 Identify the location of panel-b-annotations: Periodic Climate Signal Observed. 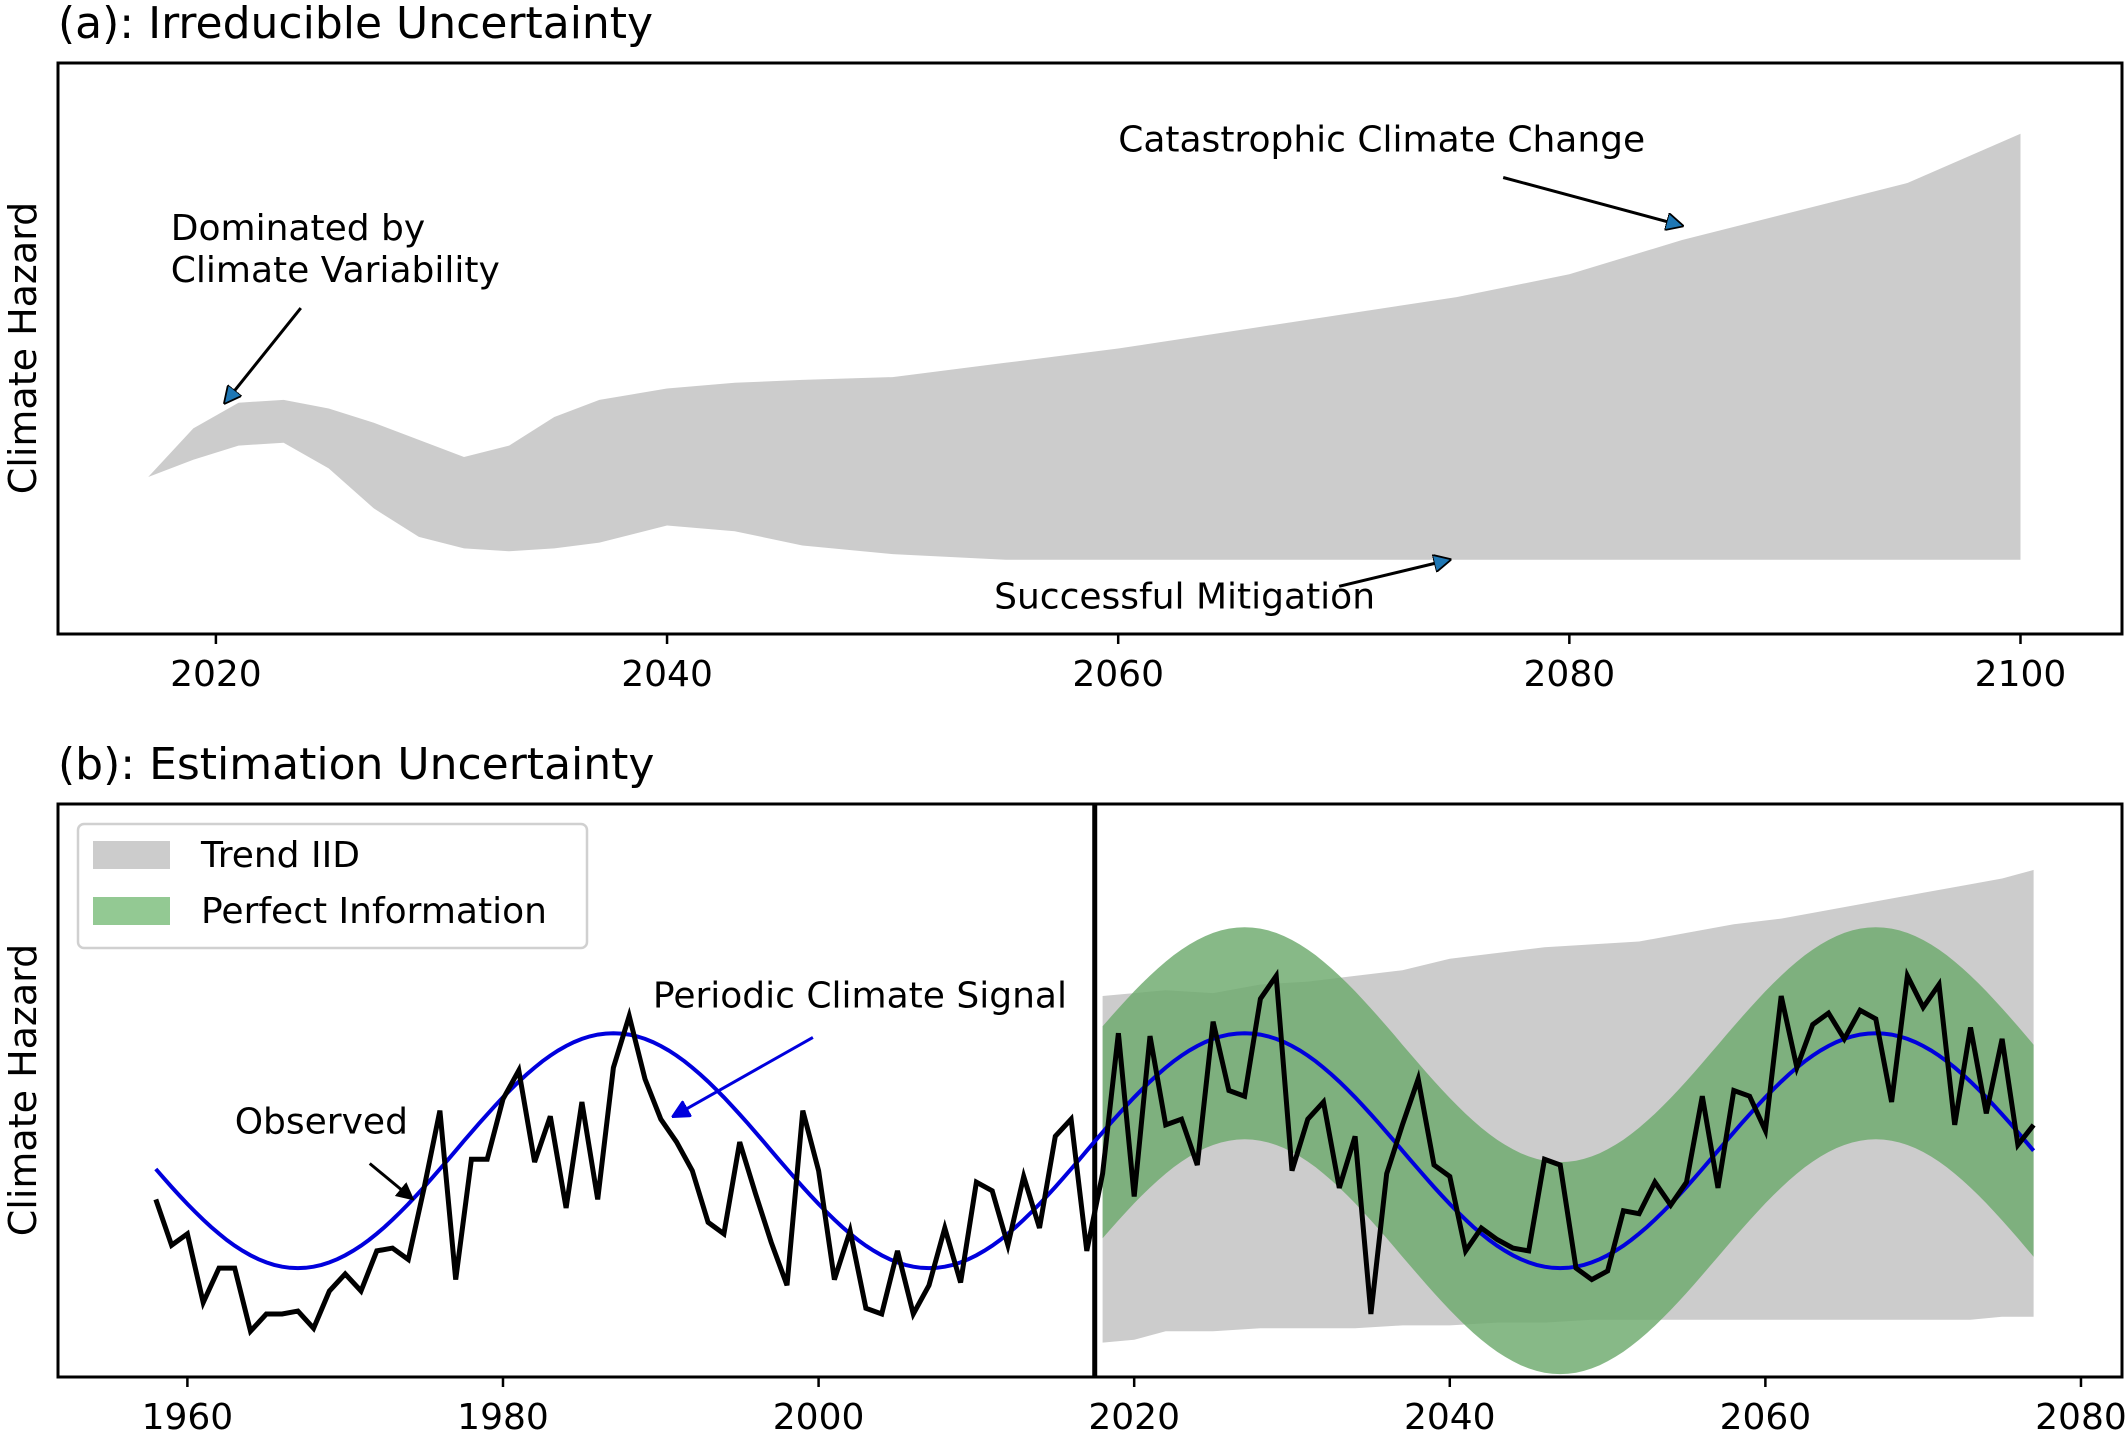
(651, 1088).